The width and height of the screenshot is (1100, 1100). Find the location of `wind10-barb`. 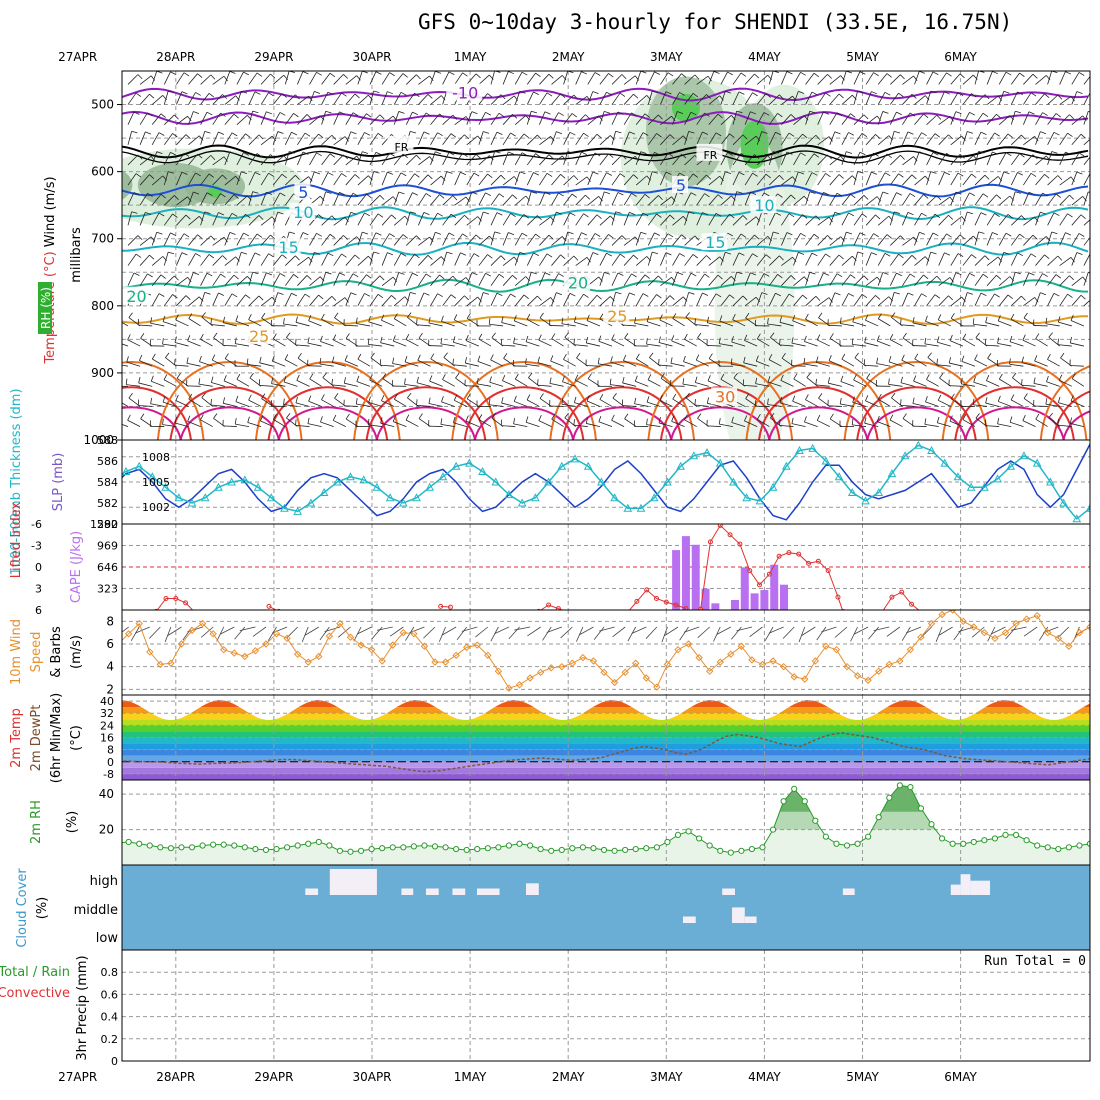

wind10-barb is located at coordinates (691, 629).